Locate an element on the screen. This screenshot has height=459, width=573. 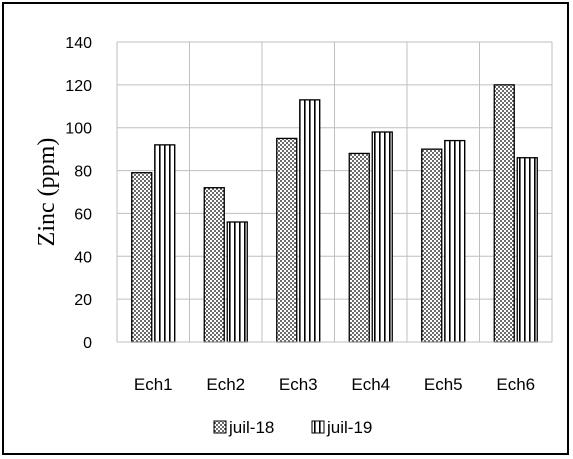
x-category-label: Ech5 is located at coordinates (443, 384).